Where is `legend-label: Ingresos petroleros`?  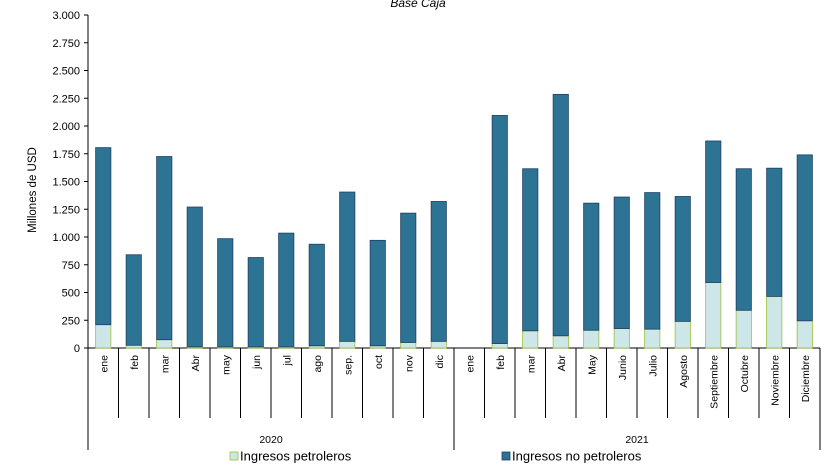 legend-label: Ingresos petroleros is located at coordinates (296, 456).